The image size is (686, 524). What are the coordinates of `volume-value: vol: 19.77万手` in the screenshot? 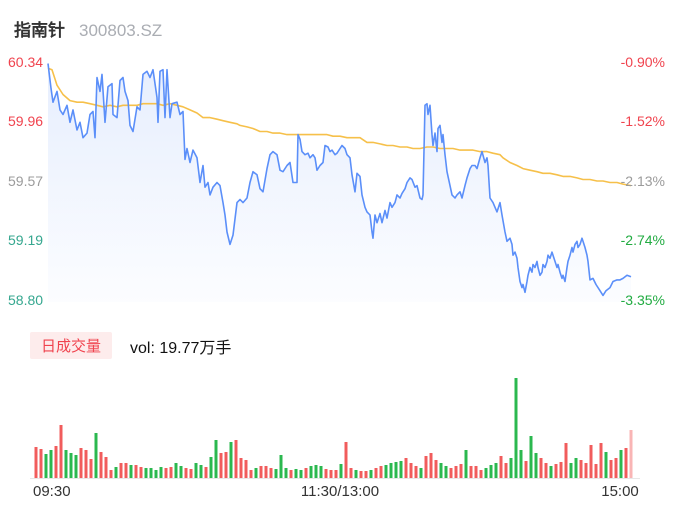 It's located at (181, 348).